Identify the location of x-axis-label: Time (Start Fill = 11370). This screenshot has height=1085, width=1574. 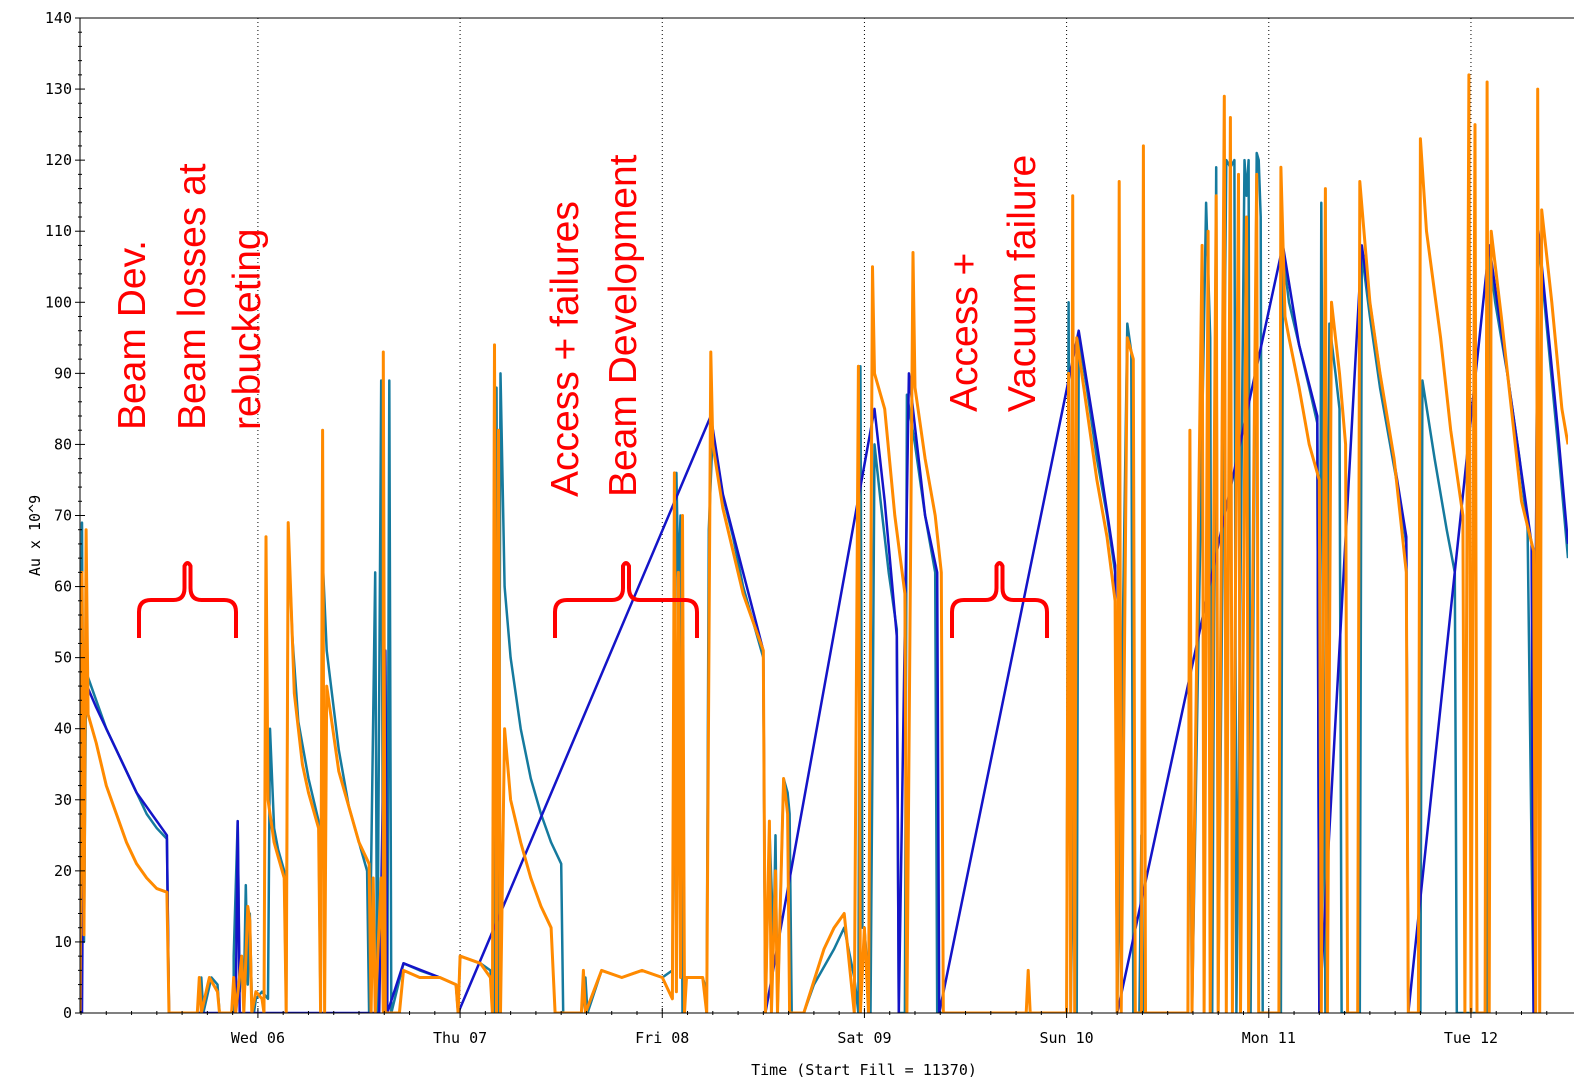
(864, 1070).